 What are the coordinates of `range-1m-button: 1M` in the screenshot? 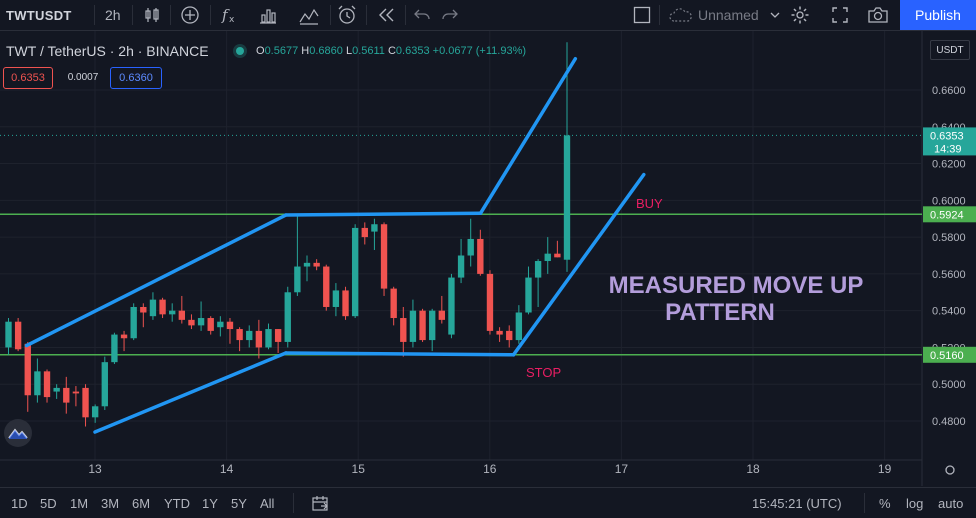 It's located at (79, 503).